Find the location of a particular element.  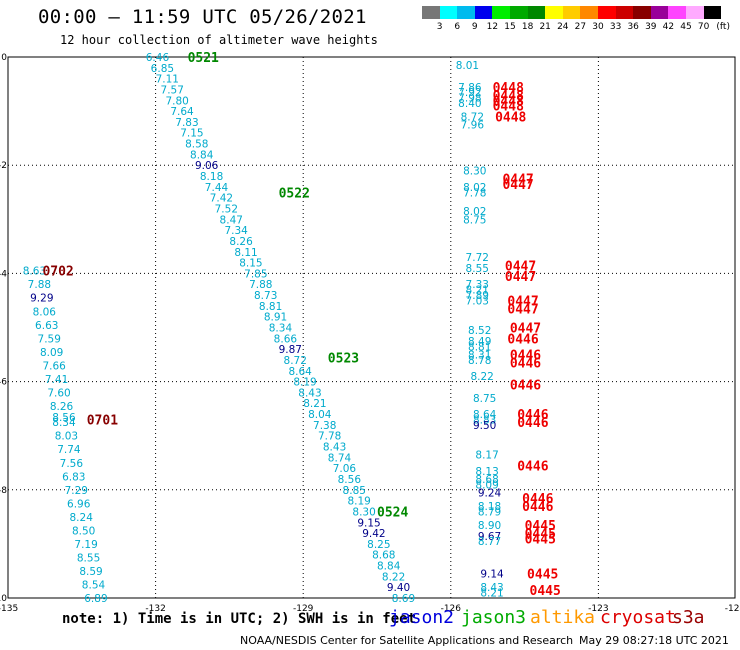

data-point: 8.63 is located at coordinates (34, 272).